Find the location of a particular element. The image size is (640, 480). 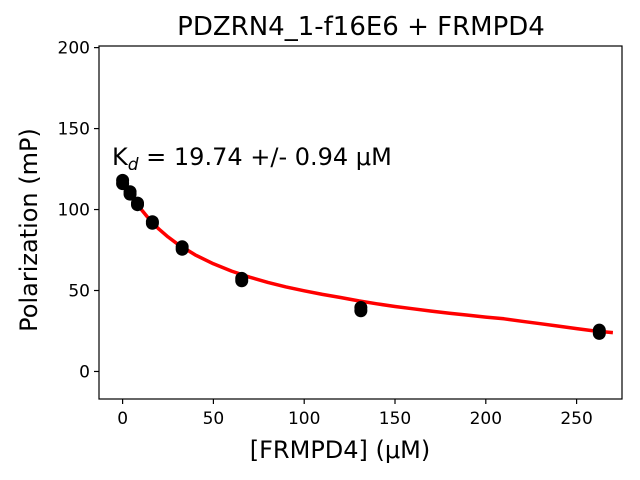

kd-subscript: d is located at coordinates (133, 165).